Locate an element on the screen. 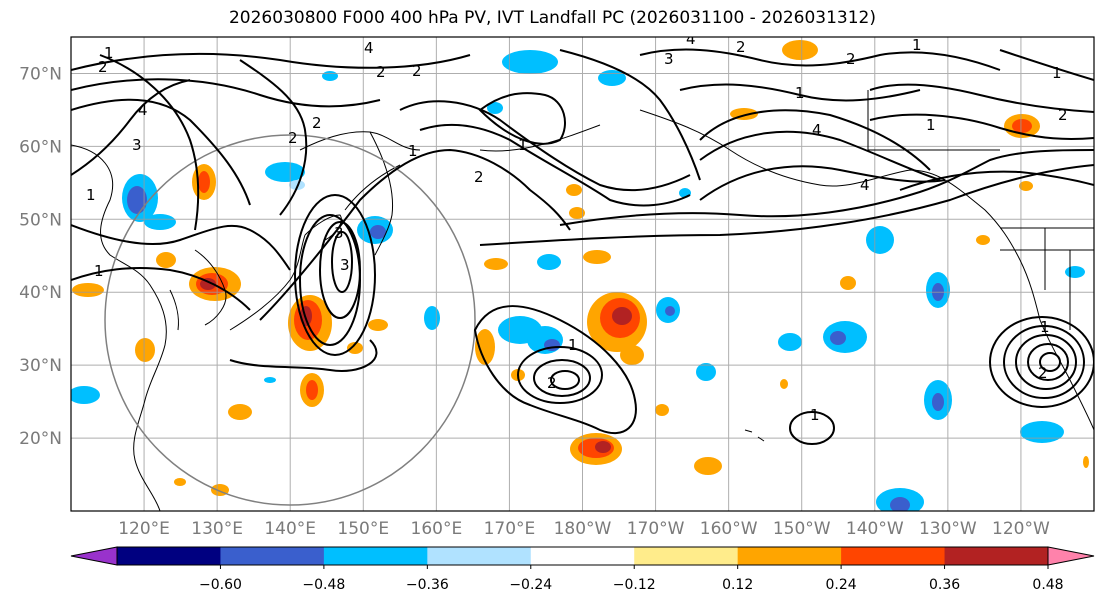 Image resolution: width=1105 pixels, height=604 pixels. lon-label: 160°W is located at coordinates (729, 529).